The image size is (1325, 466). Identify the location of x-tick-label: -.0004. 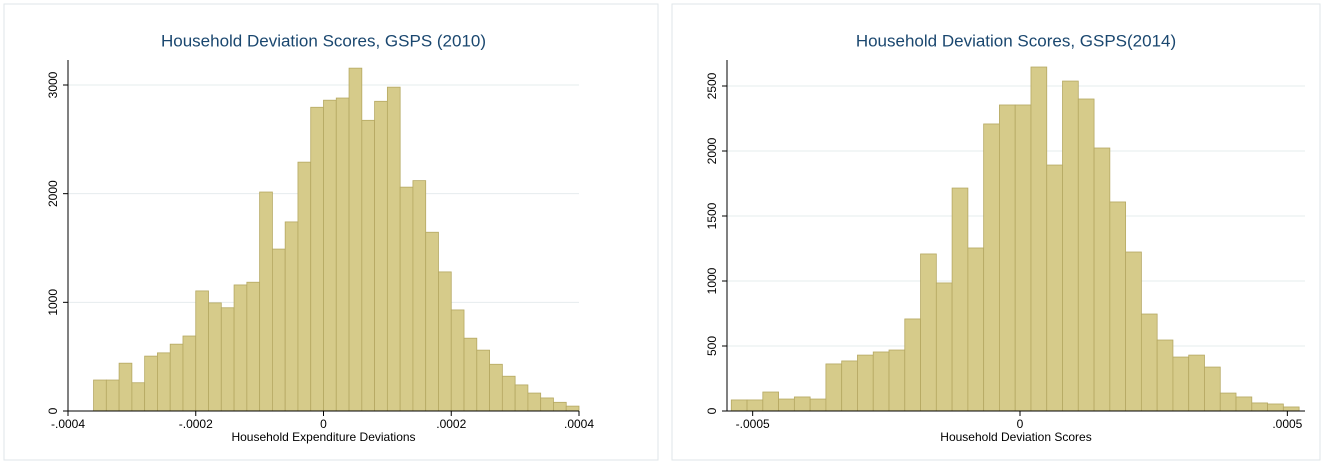
(68, 424).